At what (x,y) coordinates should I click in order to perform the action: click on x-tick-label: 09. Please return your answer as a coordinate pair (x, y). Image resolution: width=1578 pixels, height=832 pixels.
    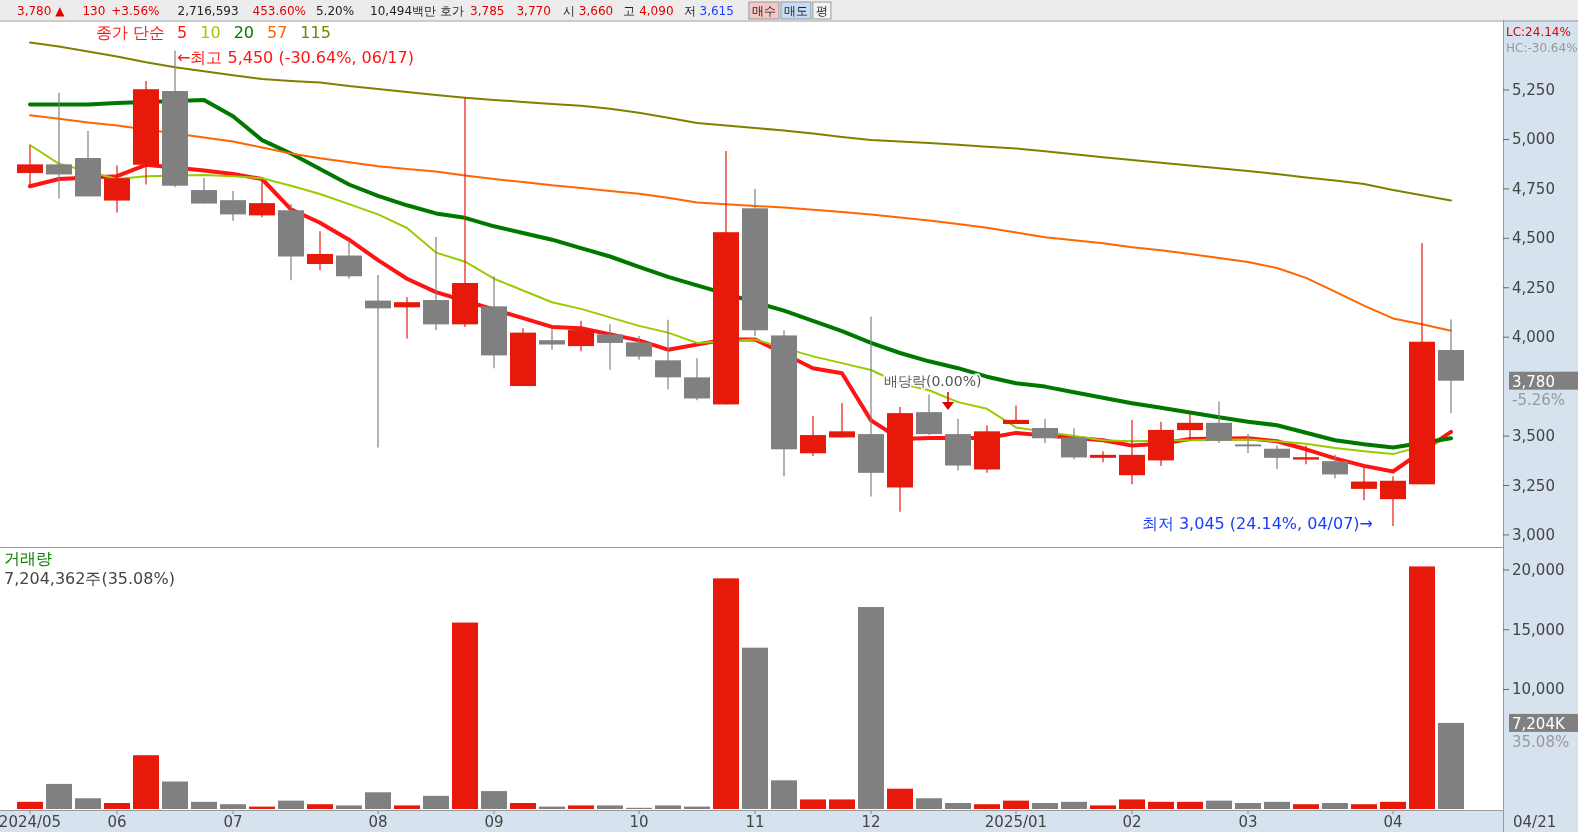
    Looking at the image, I should click on (494, 822).